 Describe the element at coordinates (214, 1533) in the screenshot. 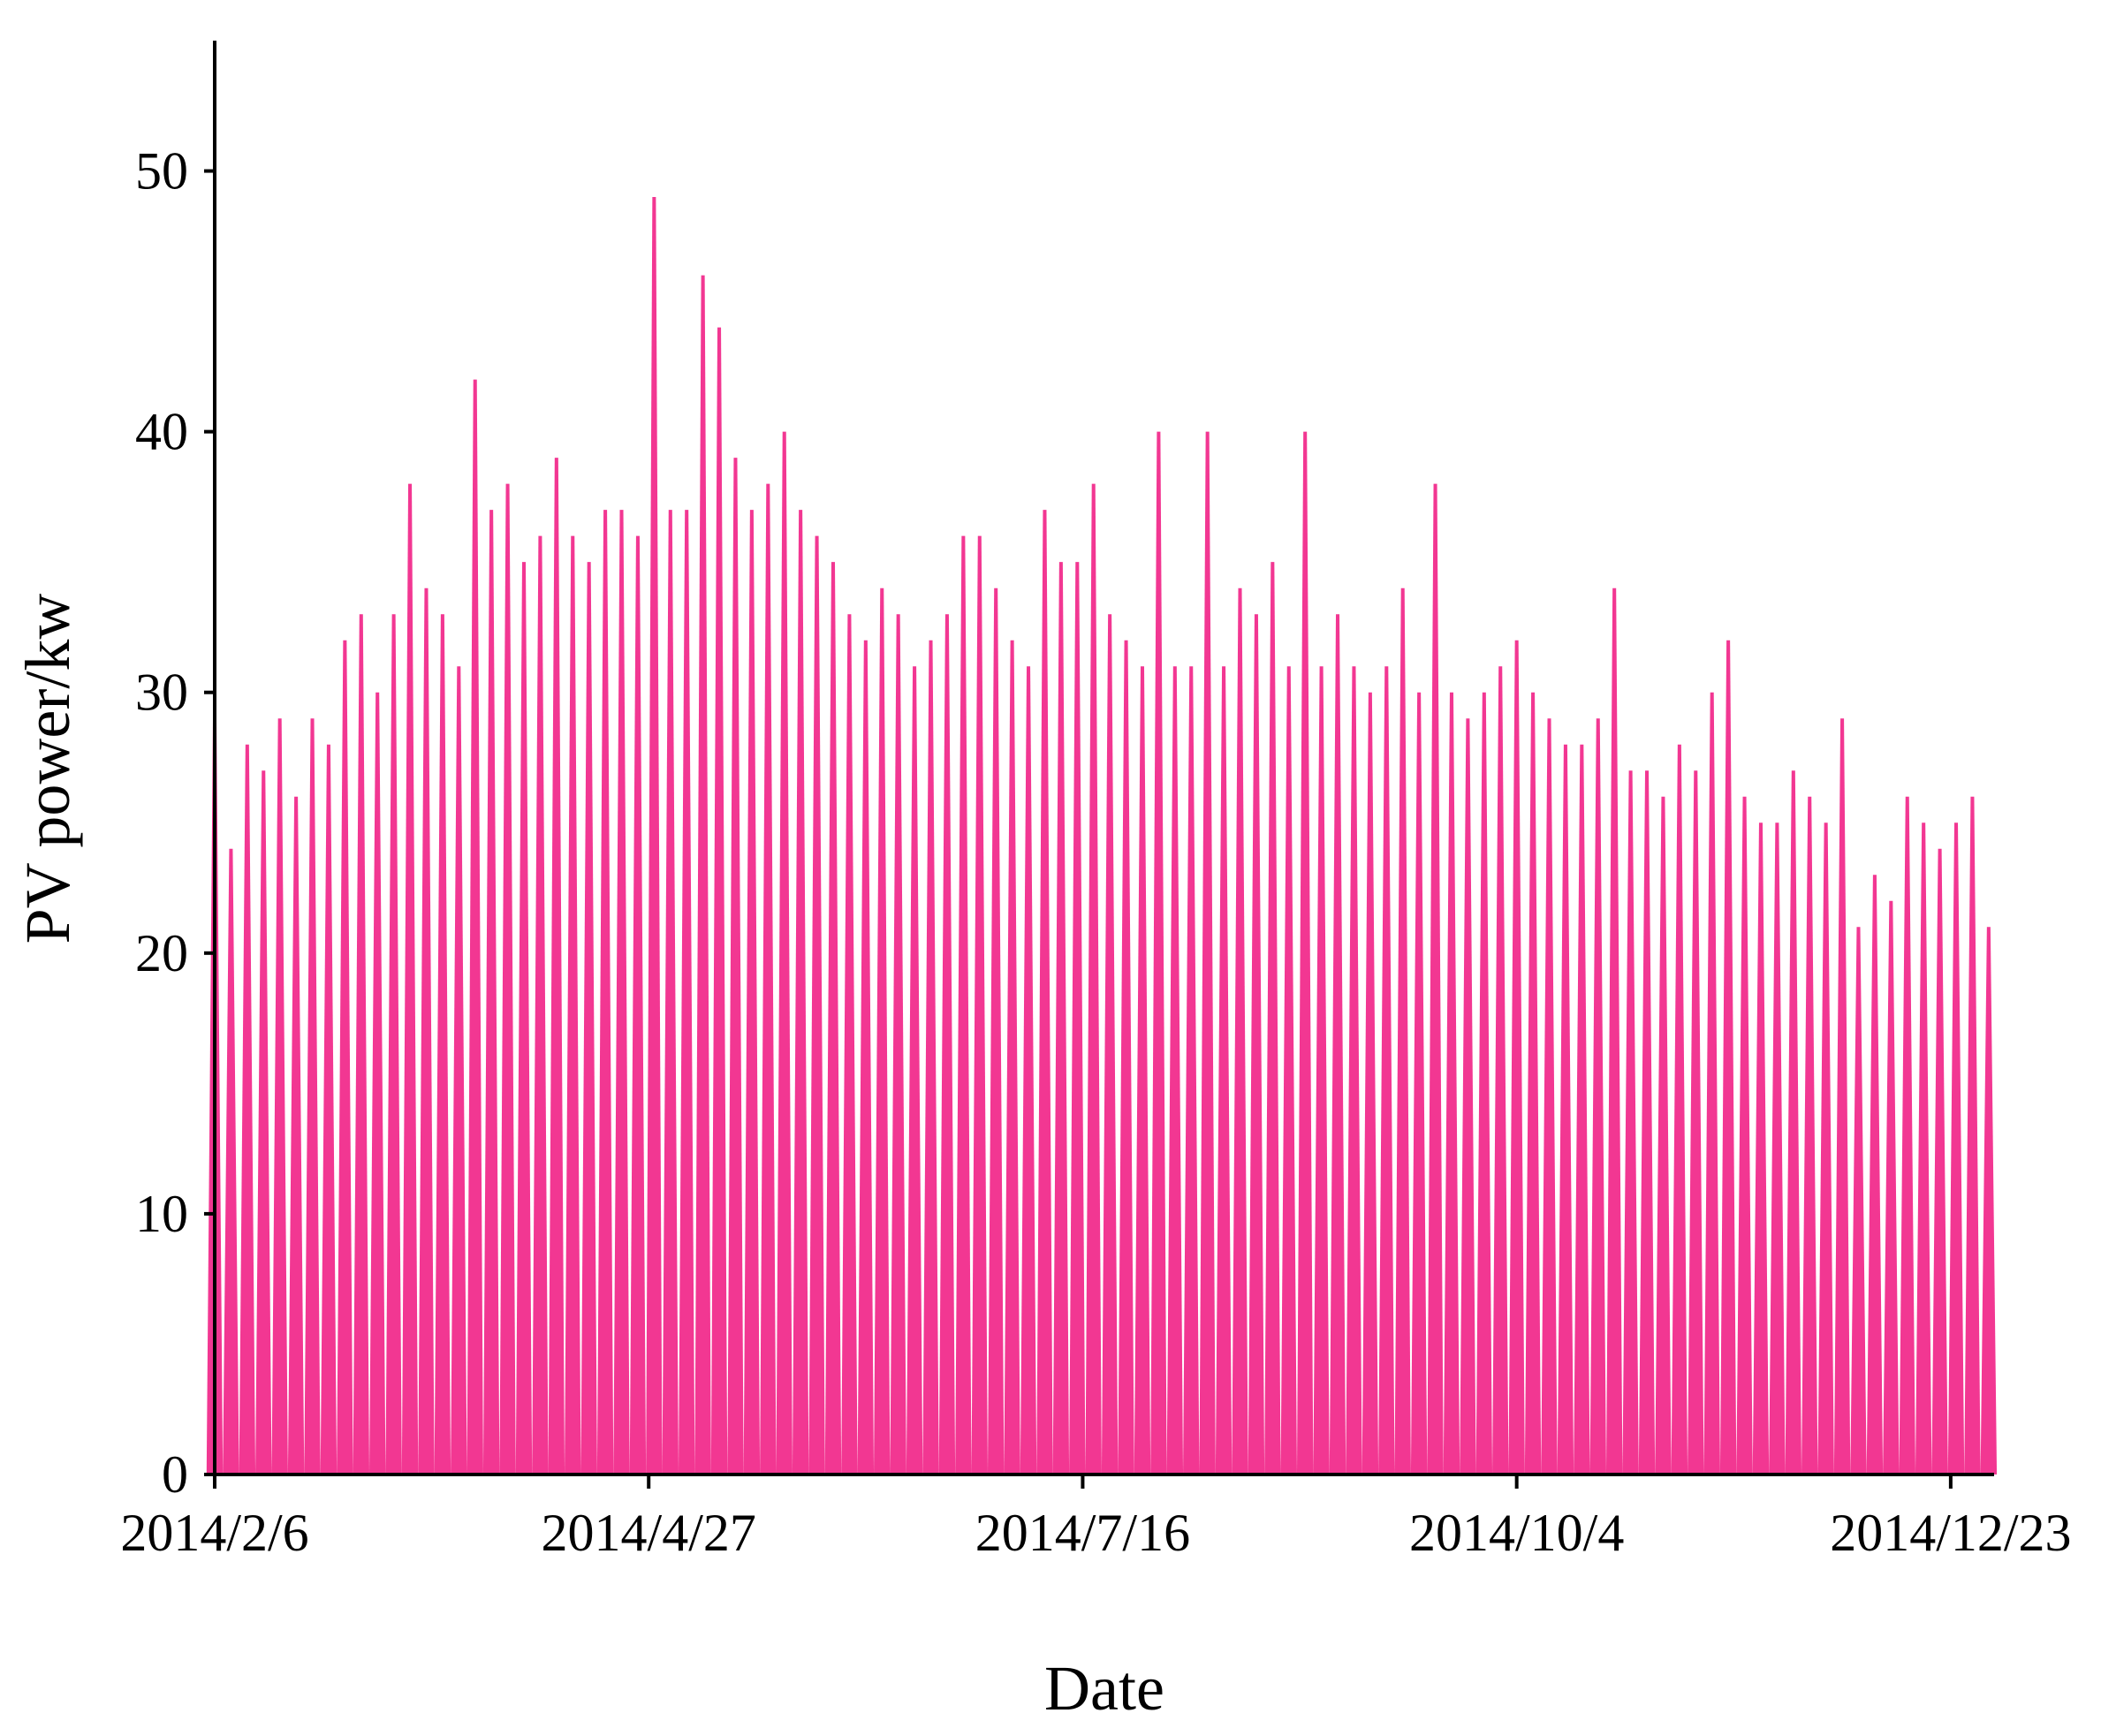

I see `x-tick-label: 2014/2/6` at that location.